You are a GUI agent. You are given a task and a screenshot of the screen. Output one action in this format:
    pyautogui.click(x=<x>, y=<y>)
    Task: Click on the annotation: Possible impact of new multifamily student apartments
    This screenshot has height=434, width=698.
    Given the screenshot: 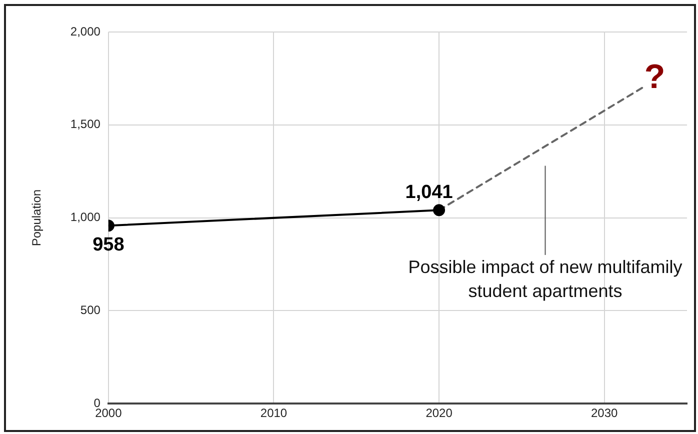 What is the action you would take?
    pyautogui.click(x=545, y=278)
    